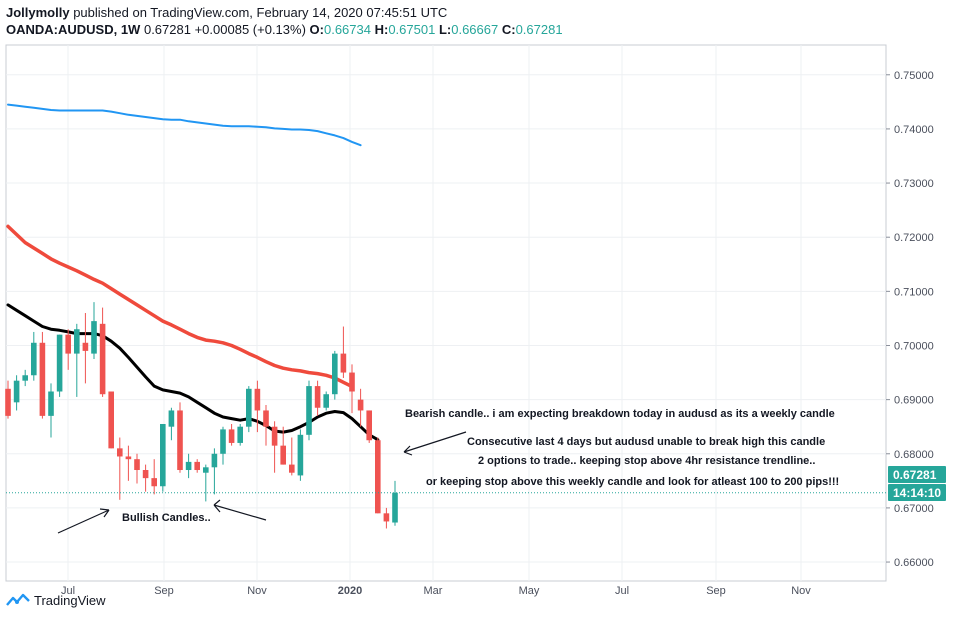 Image resolution: width=959 pixels, height=618 pixels. Describe the element at coordinates (70, 600) in the screenshot. I see `tradingview-brand: TradingView` at that location.